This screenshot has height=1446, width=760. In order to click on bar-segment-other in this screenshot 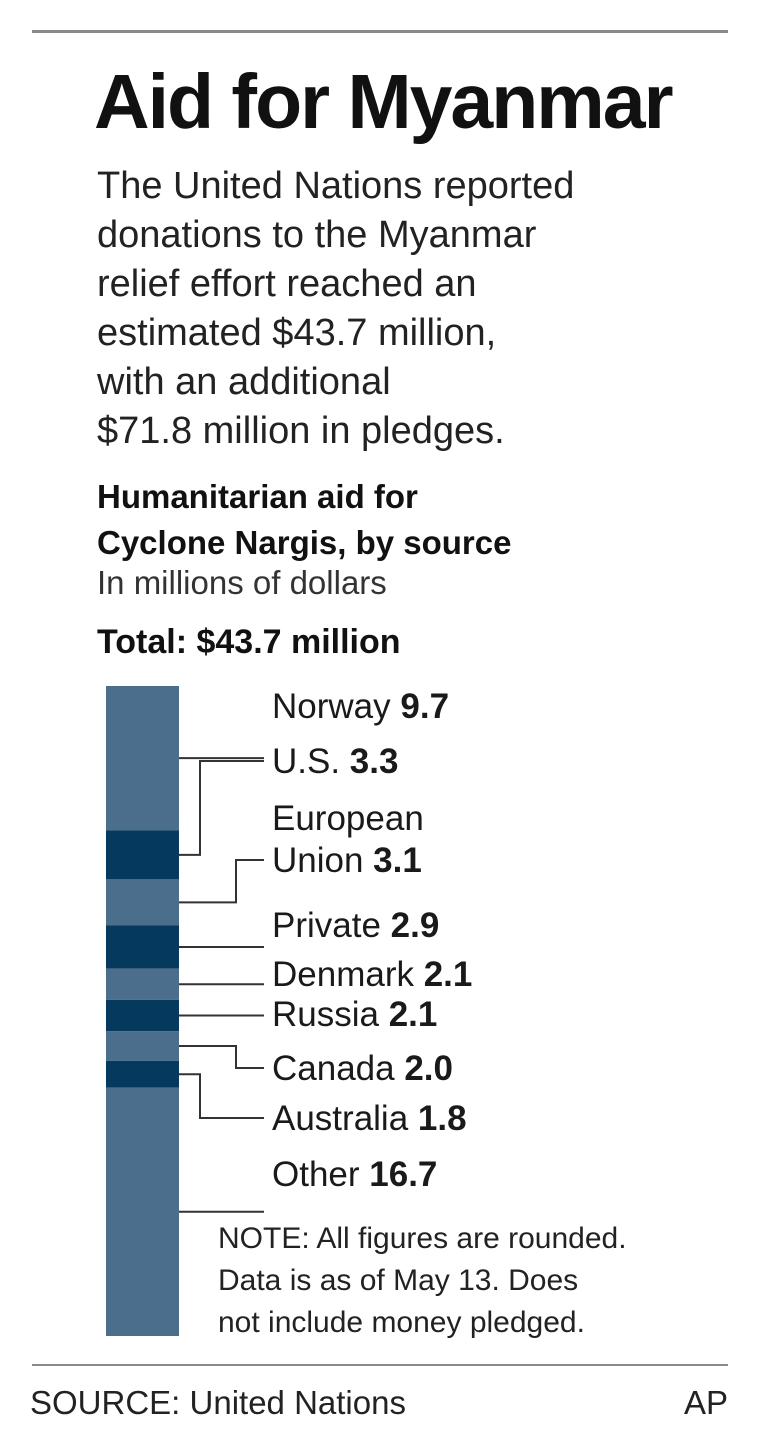, I will do `click(142, 1211)`.